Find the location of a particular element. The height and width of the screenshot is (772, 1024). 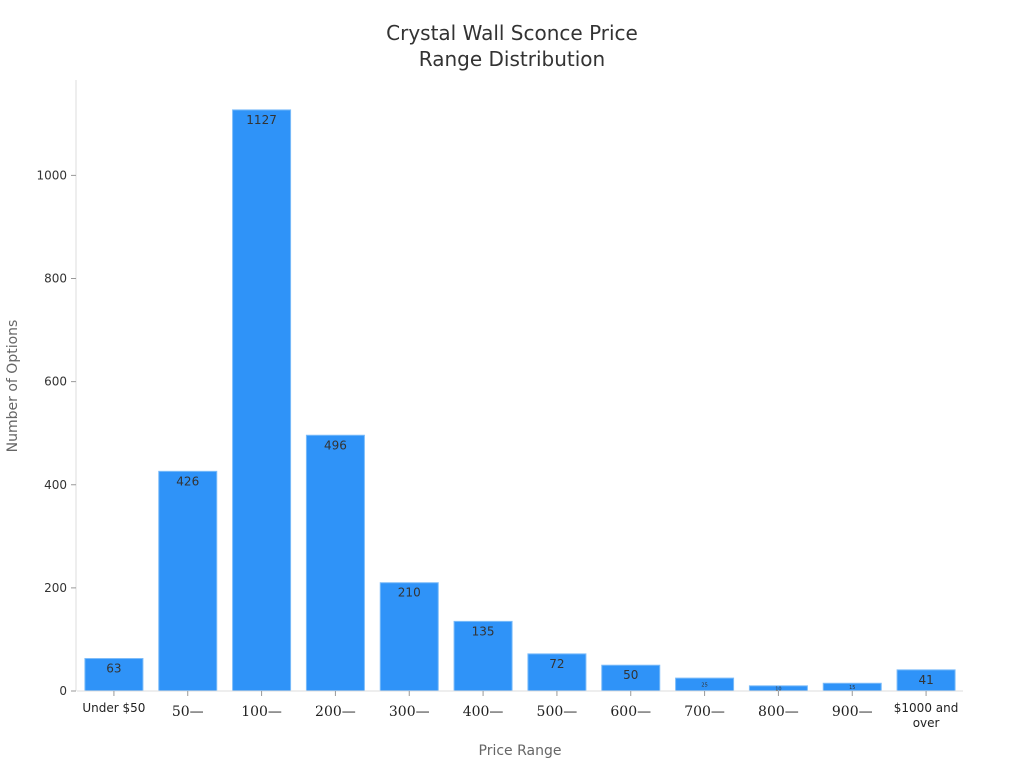

y-axis-label: Number of Options is located at coordinates (13, 386).